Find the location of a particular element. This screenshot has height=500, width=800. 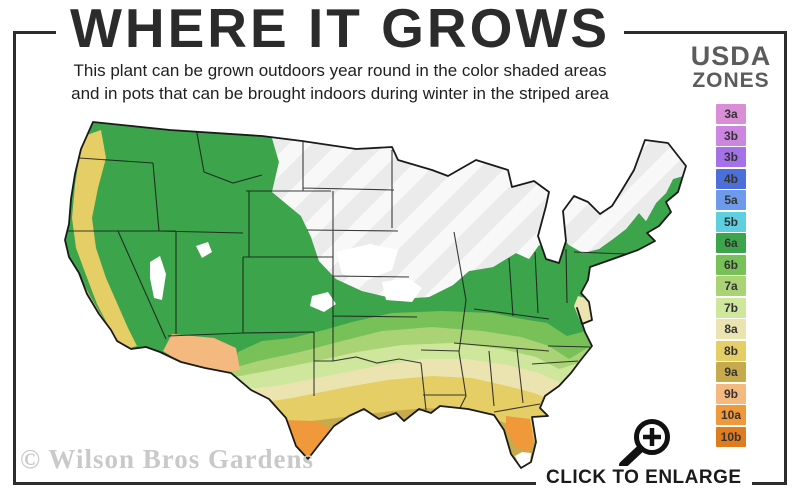

legend-zone-5a-4: 5a is located at coordinates (731, 200).